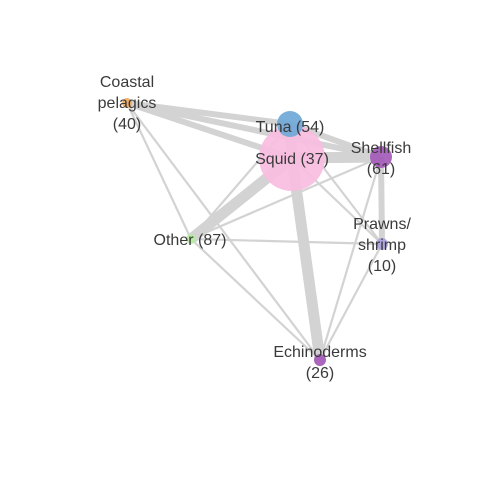  Describe the element at coordinates (254, 130) in the screenshot. I see `edge-shellfish-coastal` at that location.